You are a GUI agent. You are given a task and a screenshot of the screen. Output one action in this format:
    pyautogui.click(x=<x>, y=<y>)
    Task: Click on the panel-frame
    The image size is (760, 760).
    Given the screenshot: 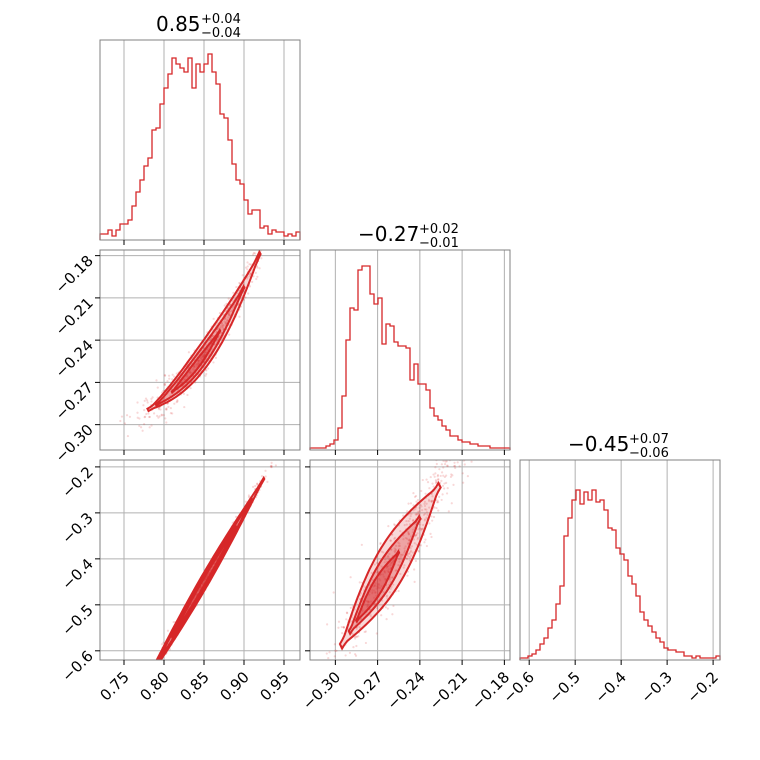 What is the action you would take?
    pyautogui.click(x=200, y=560)
    